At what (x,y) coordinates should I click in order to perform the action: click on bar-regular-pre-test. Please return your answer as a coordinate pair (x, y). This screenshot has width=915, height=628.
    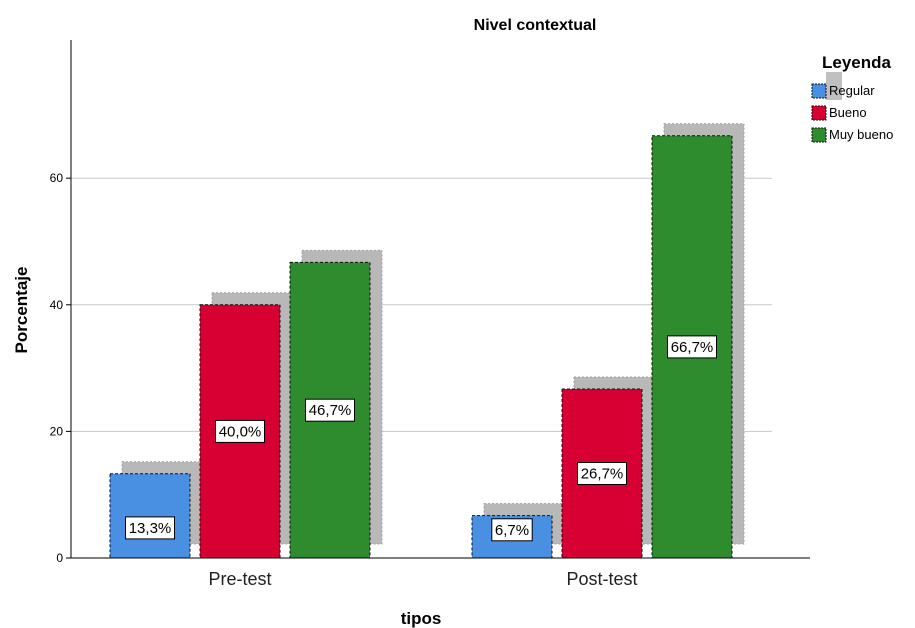
    Looking at the image, I should click on (150, 516).